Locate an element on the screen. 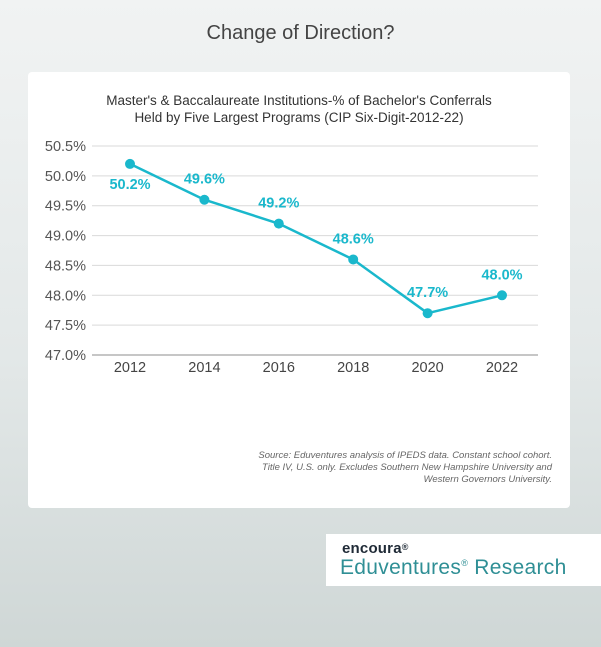 The height and width of the screenshot is (647, 601). x-tick-label: 2020 is located at coordinates (427, 368).